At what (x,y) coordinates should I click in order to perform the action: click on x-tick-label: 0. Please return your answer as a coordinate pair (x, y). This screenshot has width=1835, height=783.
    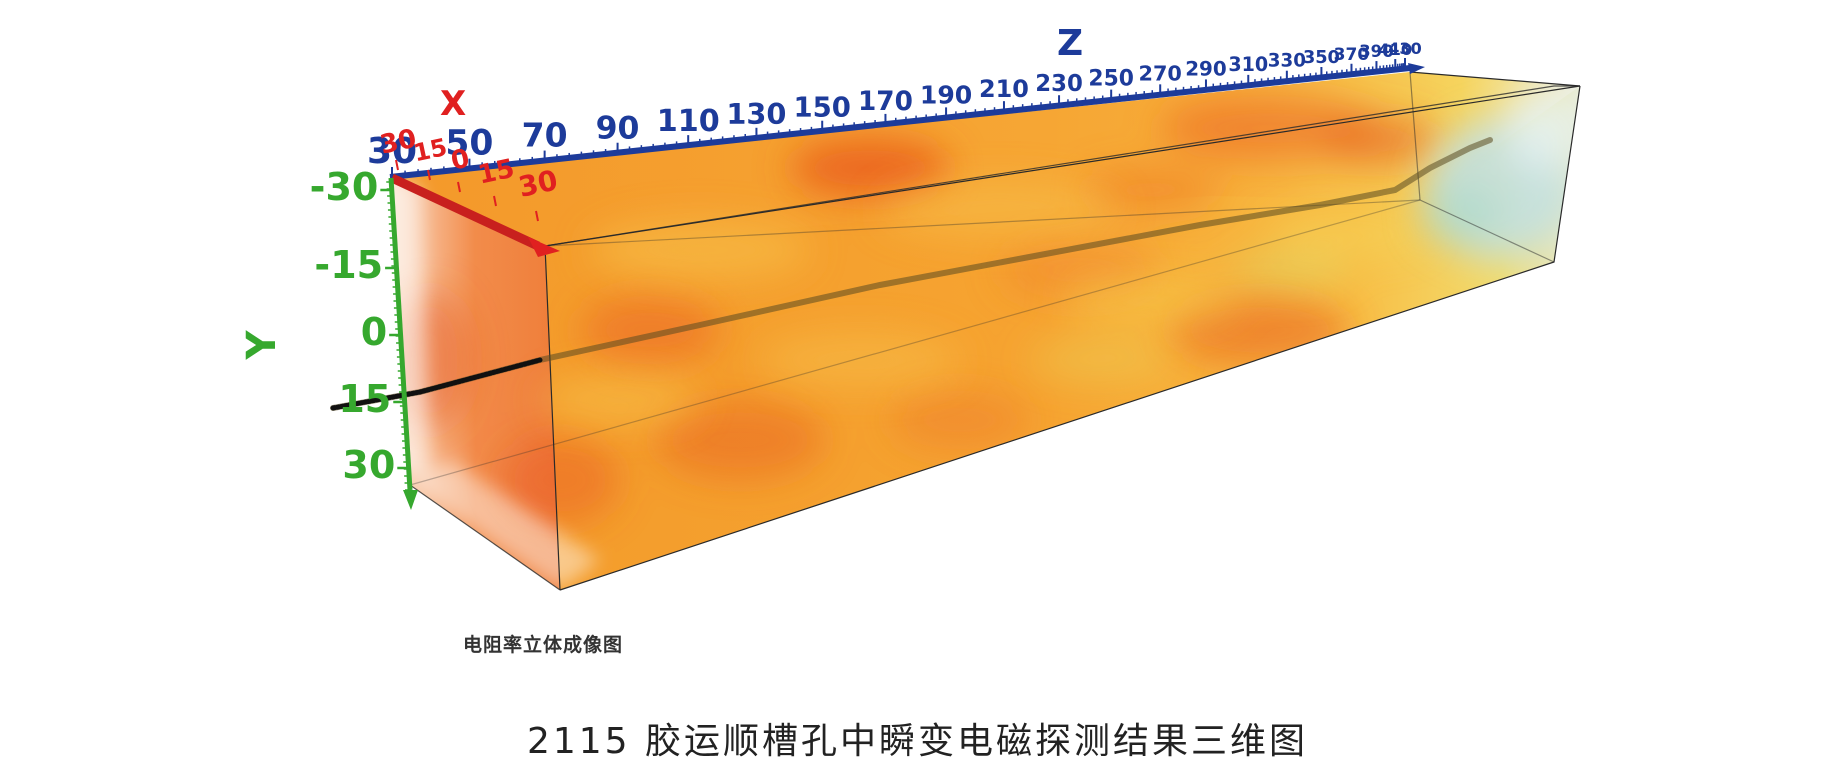
    Looking at the image, I should click on (460, 160).